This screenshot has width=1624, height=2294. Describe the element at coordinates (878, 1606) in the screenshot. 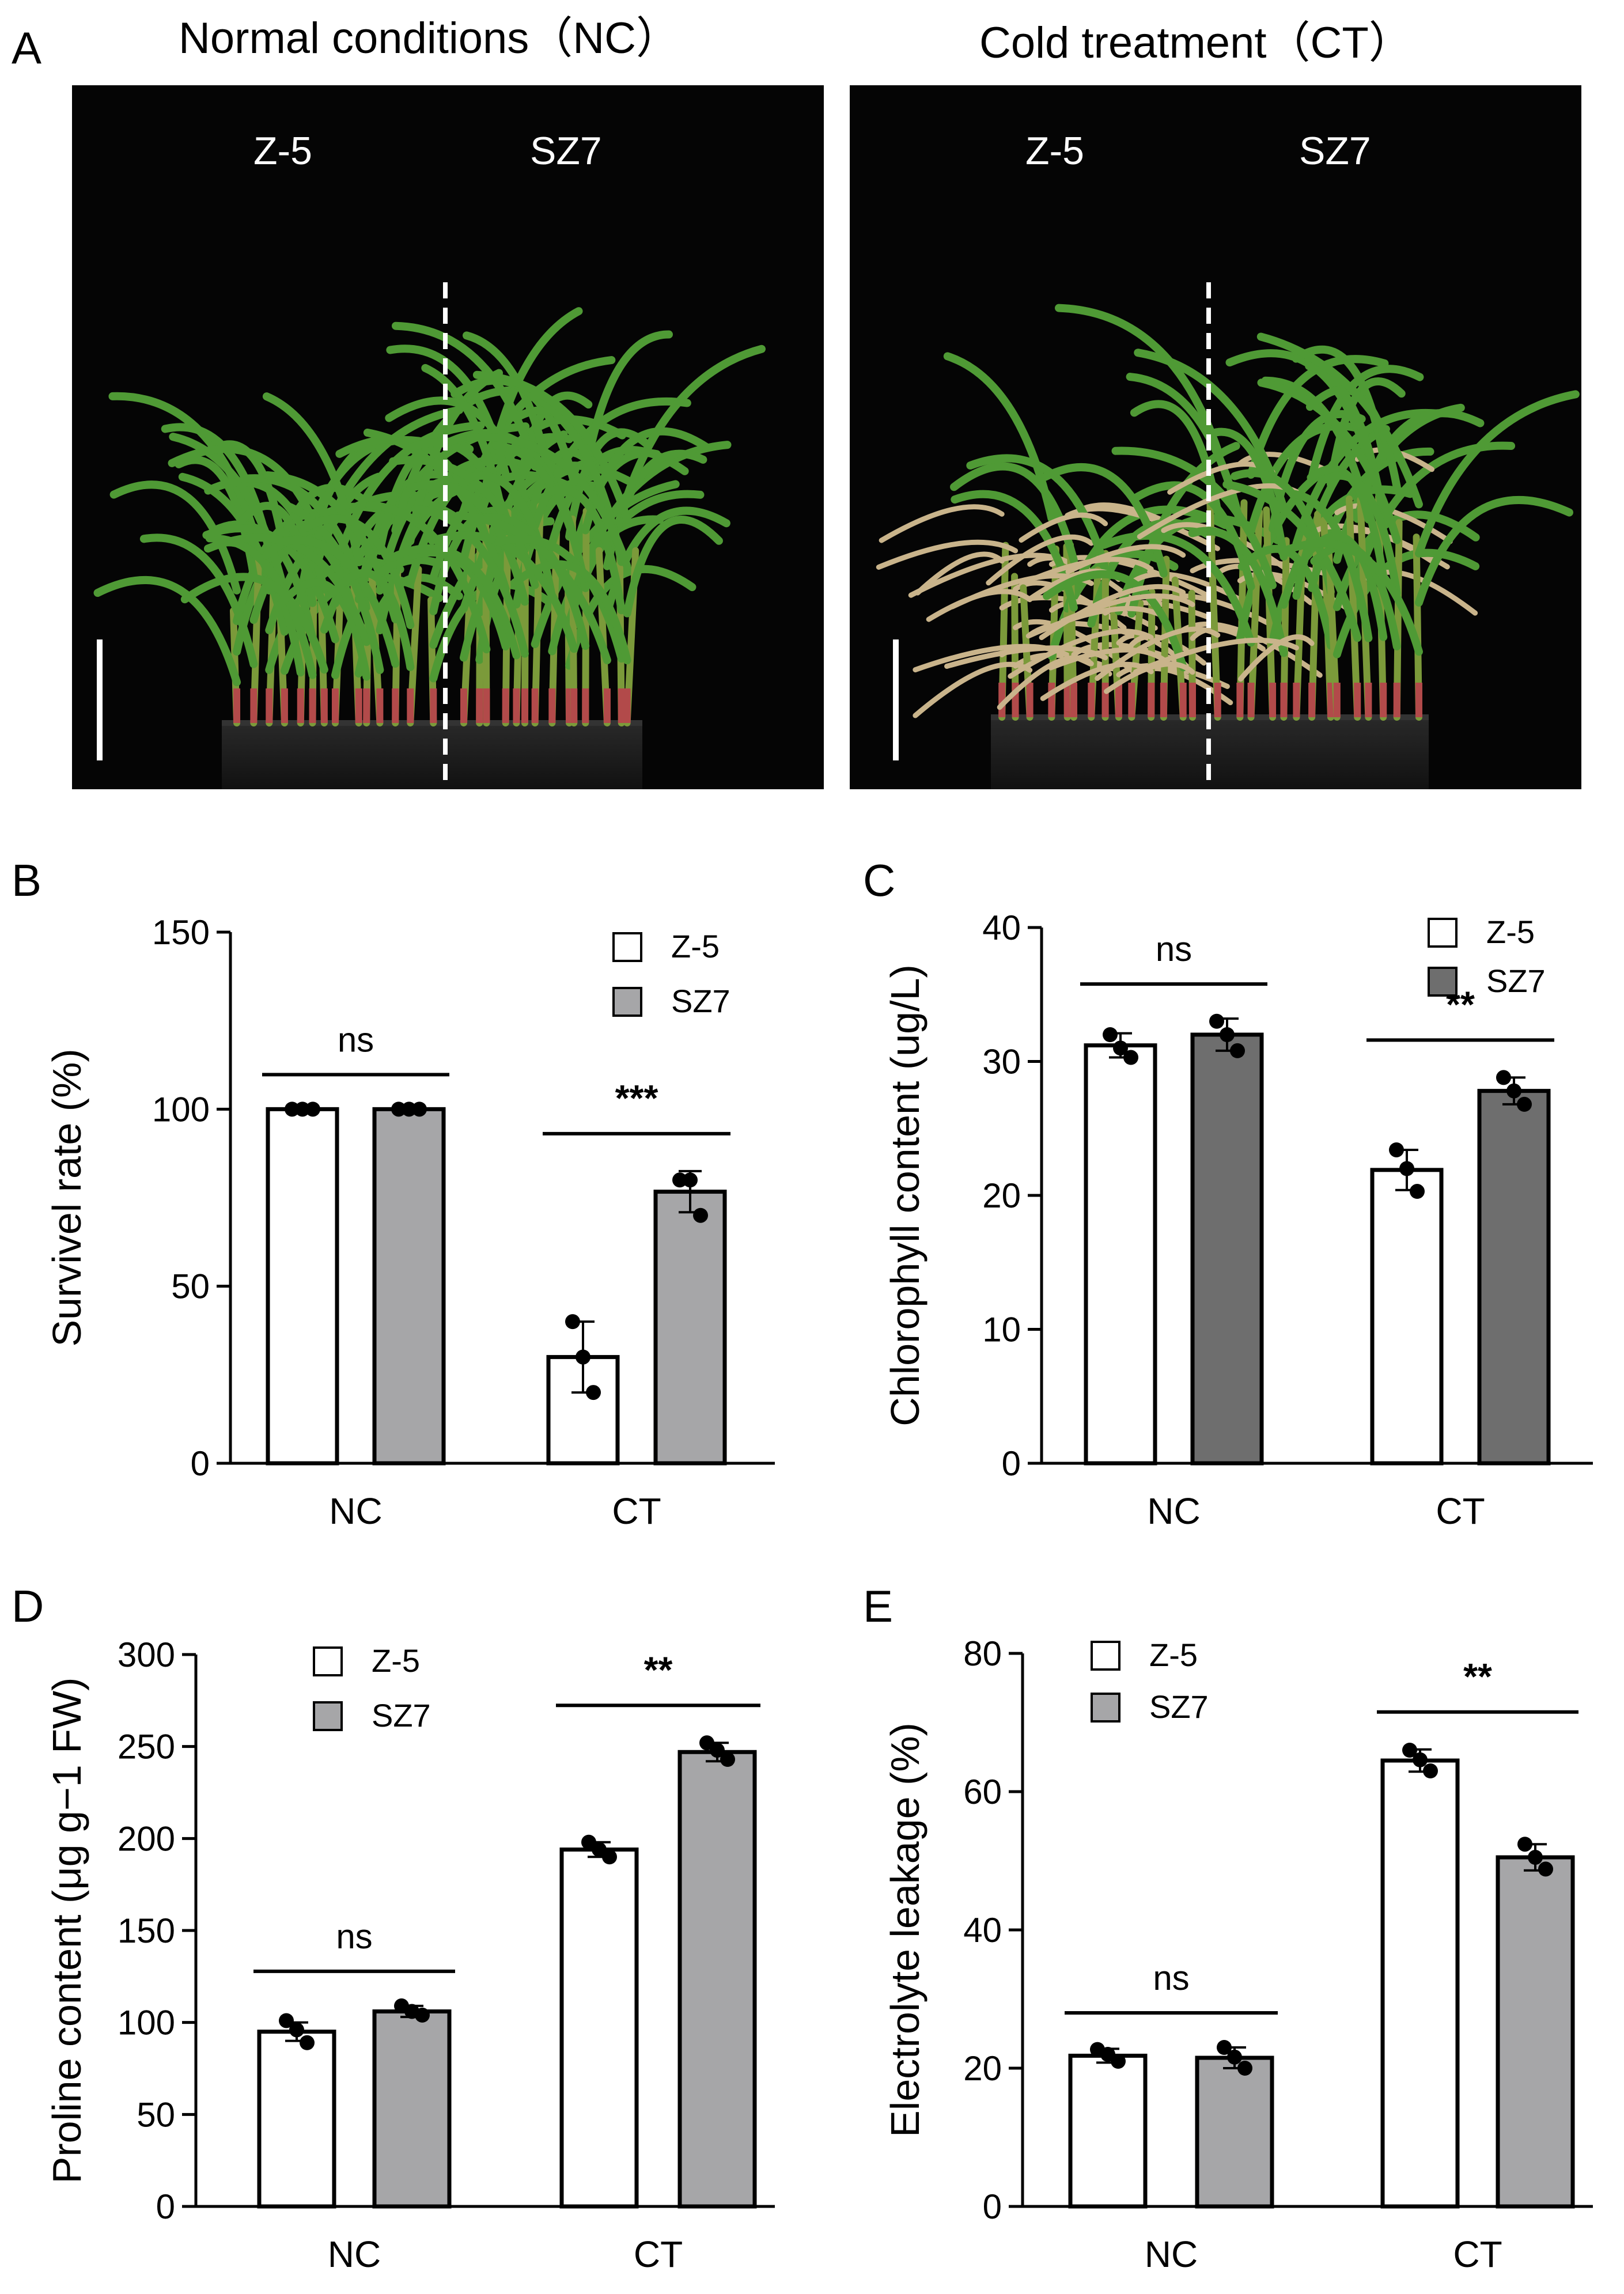

I see `panel-label: E` at that location.